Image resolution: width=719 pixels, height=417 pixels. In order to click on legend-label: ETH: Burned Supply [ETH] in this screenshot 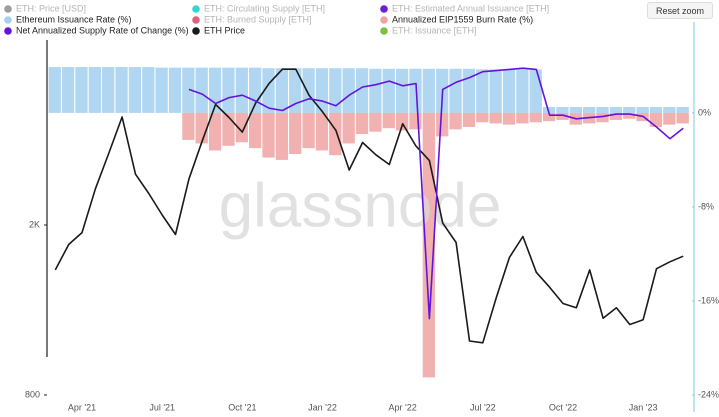, I will do `click(258, 19)`.